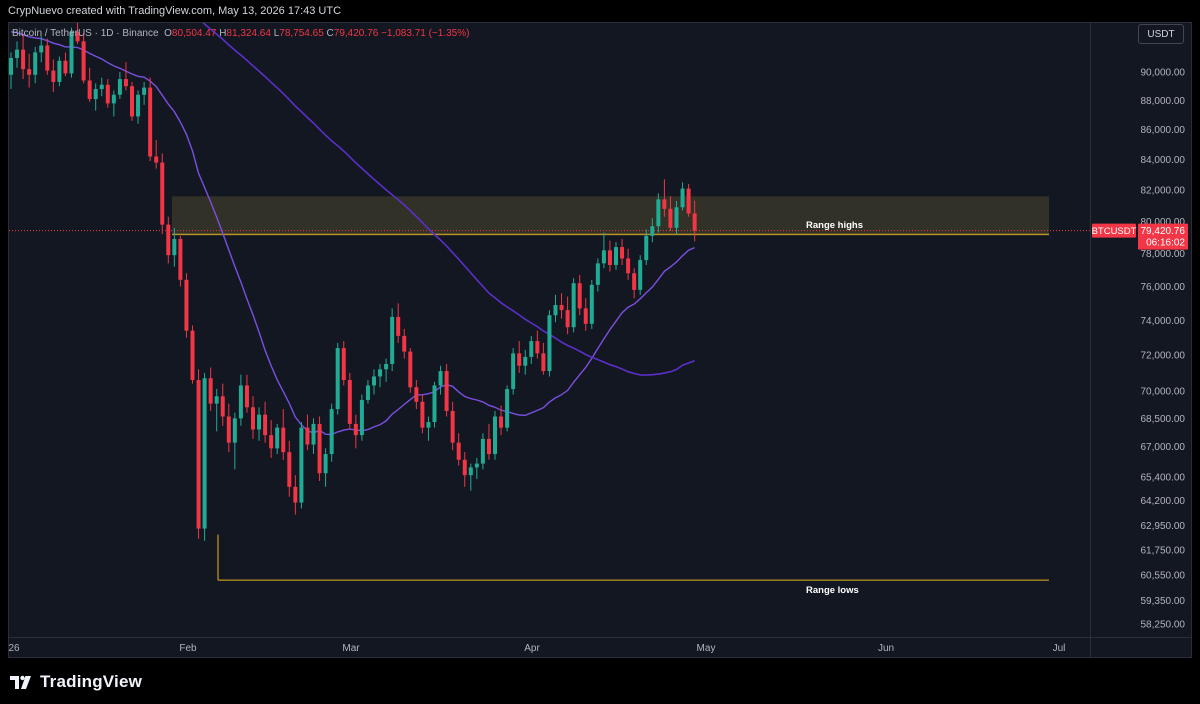 This screenshot has width=1200, height=704. I want to click on x-tick-label: Jul, so click(1059, 648).